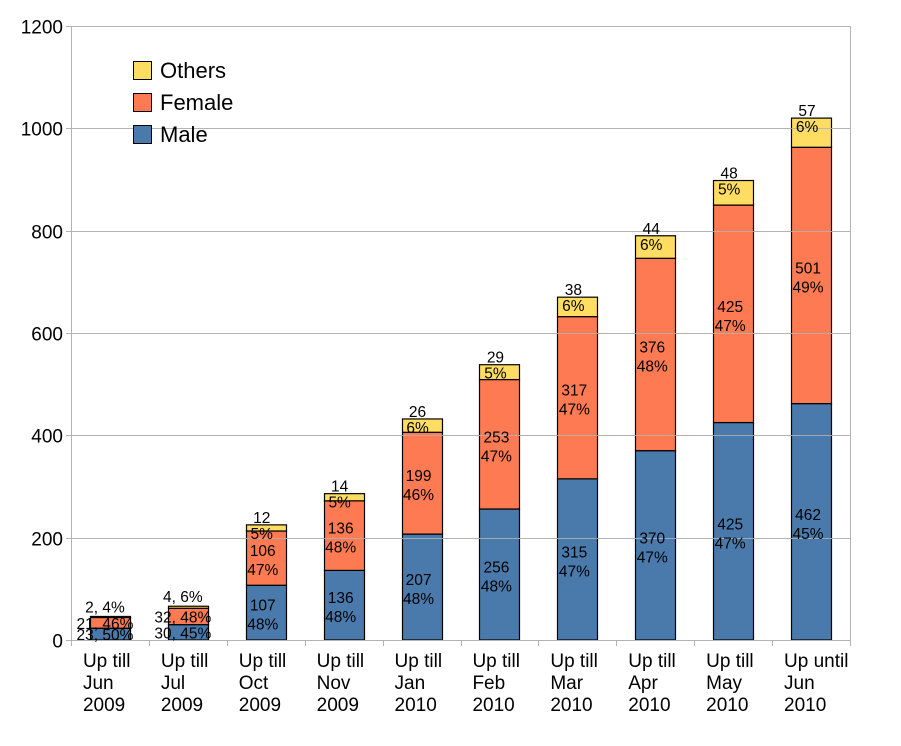 The image size is (901, 746). Describe the element at coordinates (495, 358) in the screenshot. I see `data-label-others: 29` at that location.